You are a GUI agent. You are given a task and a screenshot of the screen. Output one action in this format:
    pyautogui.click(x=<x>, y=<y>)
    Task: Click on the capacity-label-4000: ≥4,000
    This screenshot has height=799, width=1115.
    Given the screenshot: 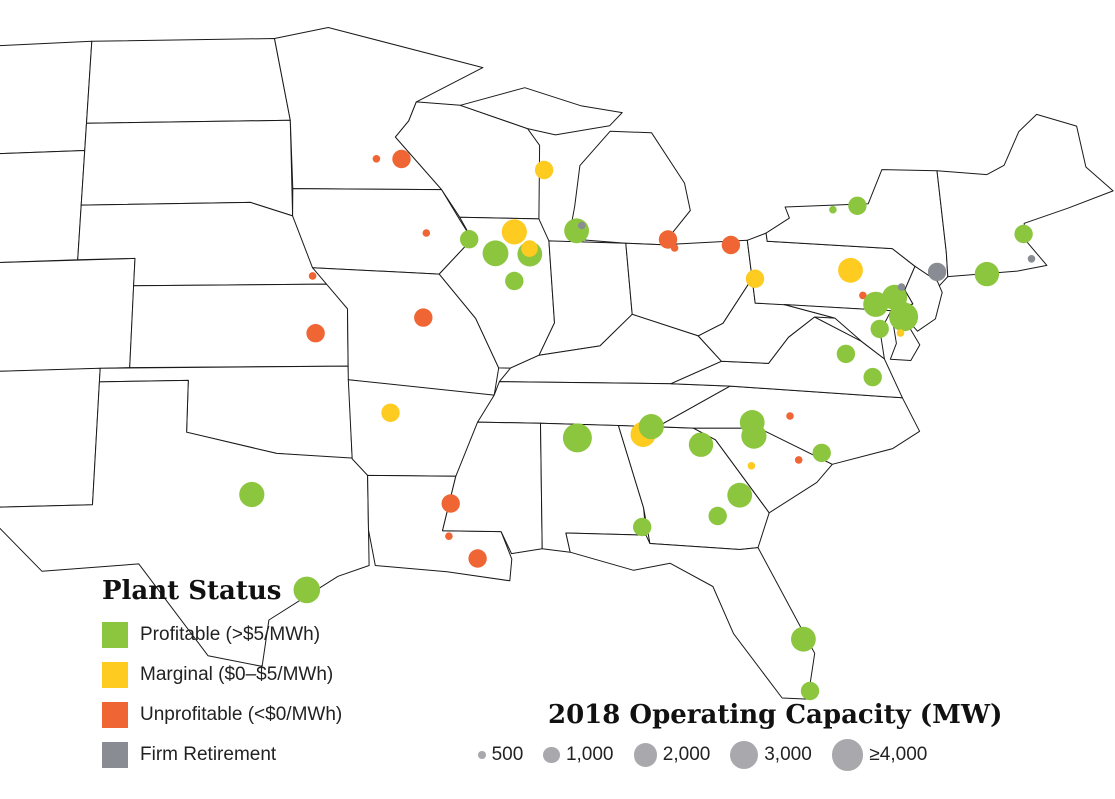 What is the action you would take?
    pyautogui.click(x=898, y=754)
    